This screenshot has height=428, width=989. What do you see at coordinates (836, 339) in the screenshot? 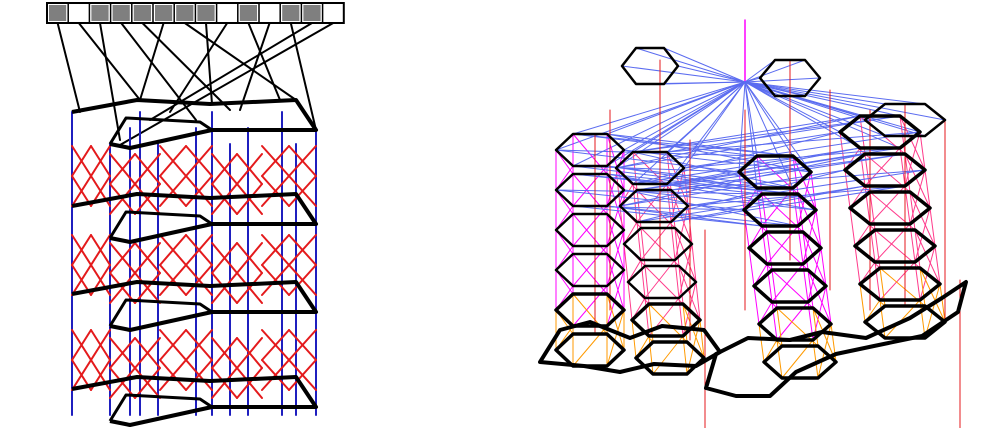
I see `black-bottom-chain` at bounding box center [836, 339].